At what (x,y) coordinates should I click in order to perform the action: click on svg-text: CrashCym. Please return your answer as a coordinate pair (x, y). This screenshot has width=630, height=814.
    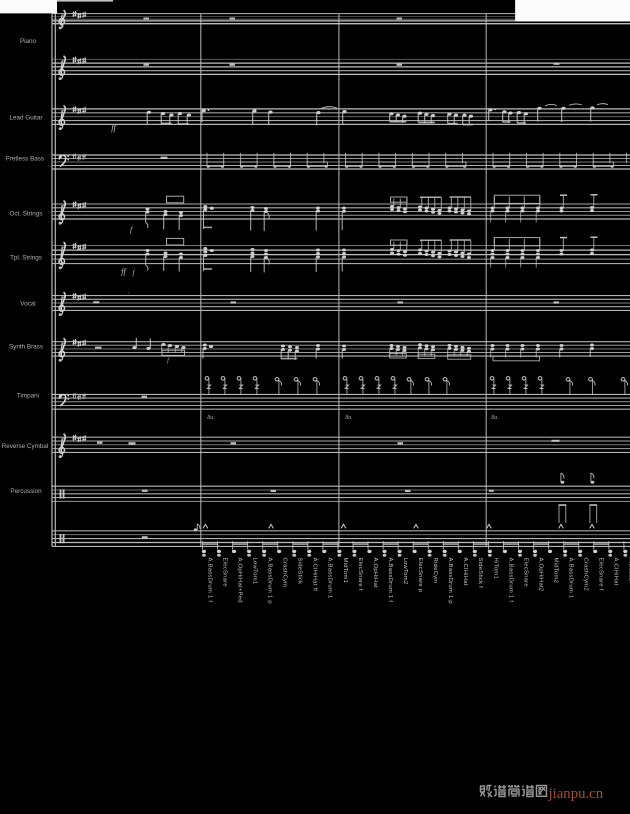
    Looking at the image, I should click on (285, 573).